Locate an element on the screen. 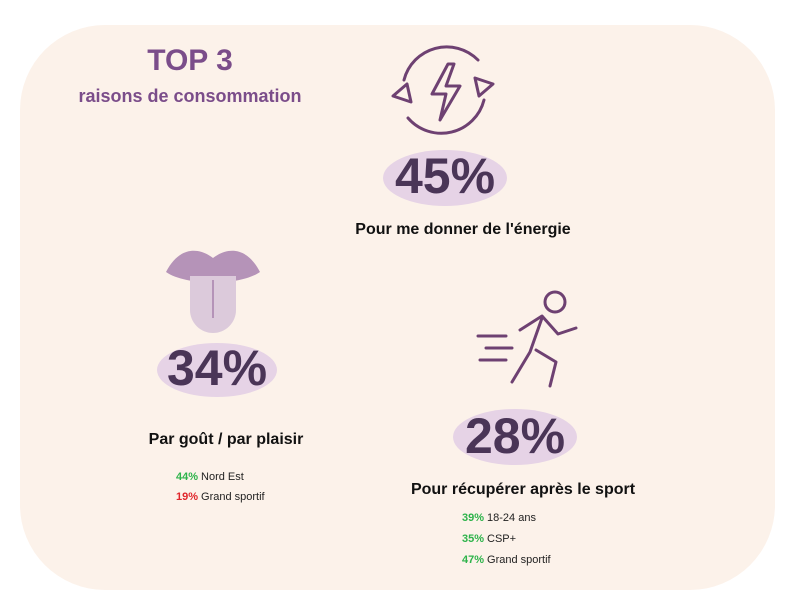  detail: 39% 18-24 ans is located at coordinates (499, 518).